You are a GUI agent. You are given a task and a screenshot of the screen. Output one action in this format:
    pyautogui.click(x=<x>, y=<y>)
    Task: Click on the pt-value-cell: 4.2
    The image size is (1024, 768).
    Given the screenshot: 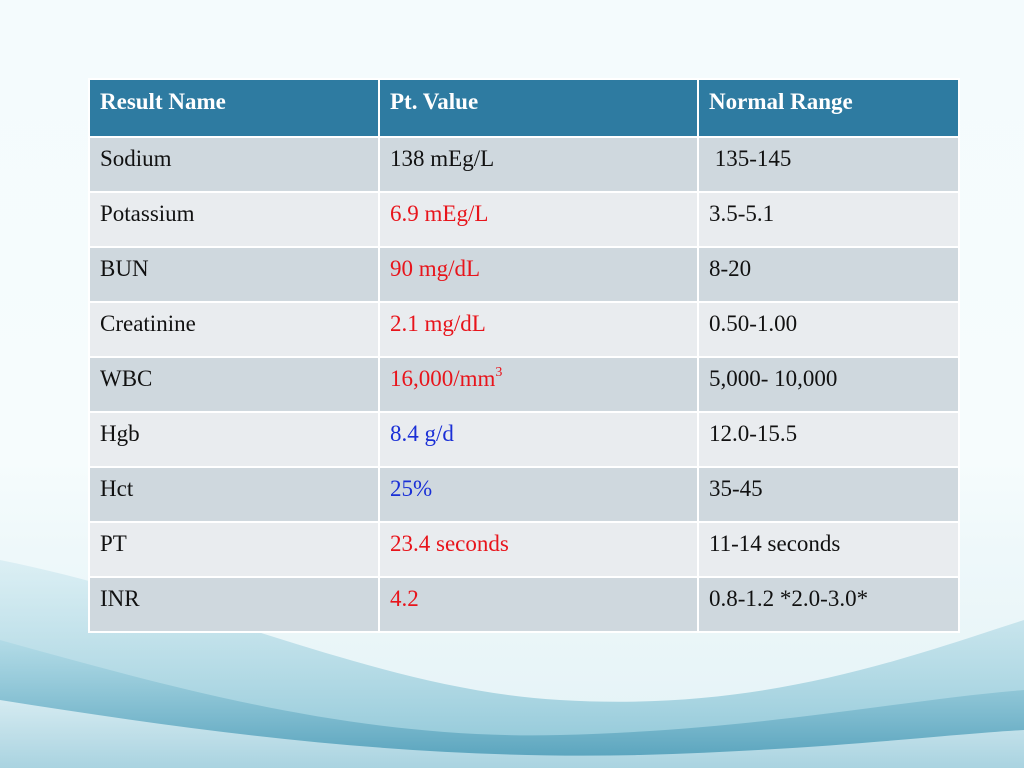 What is the action you would take?
    pyautogui.click(x=538, y=604)
    